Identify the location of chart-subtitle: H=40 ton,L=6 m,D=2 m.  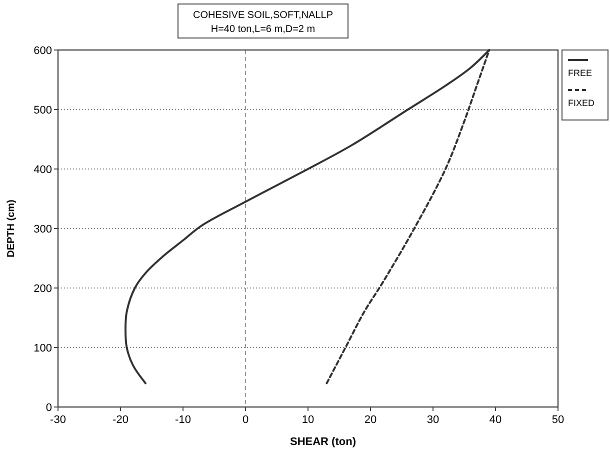
(263, 29).